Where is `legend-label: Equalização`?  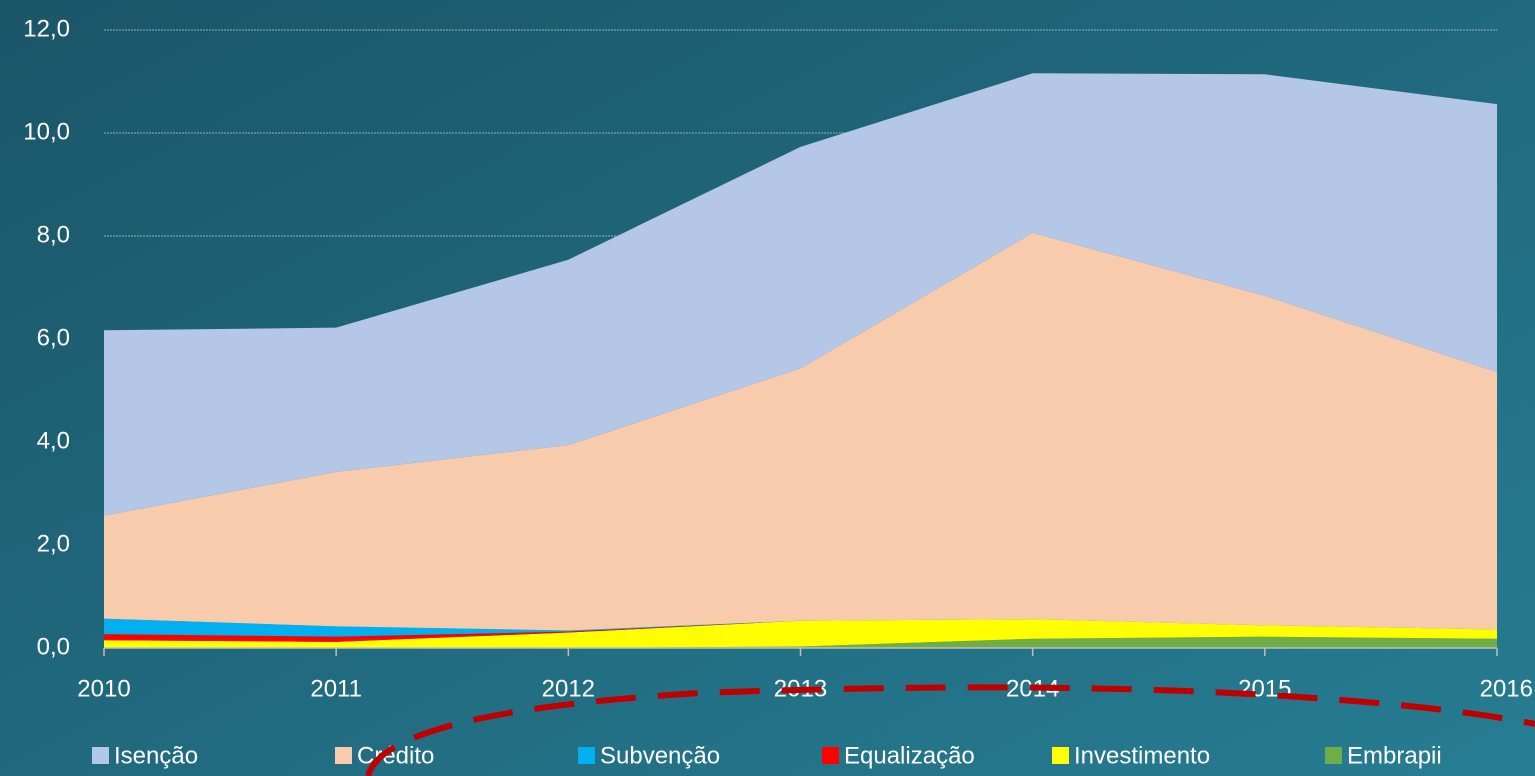 legend-label: Equalização is located at coordinates (909, 755).